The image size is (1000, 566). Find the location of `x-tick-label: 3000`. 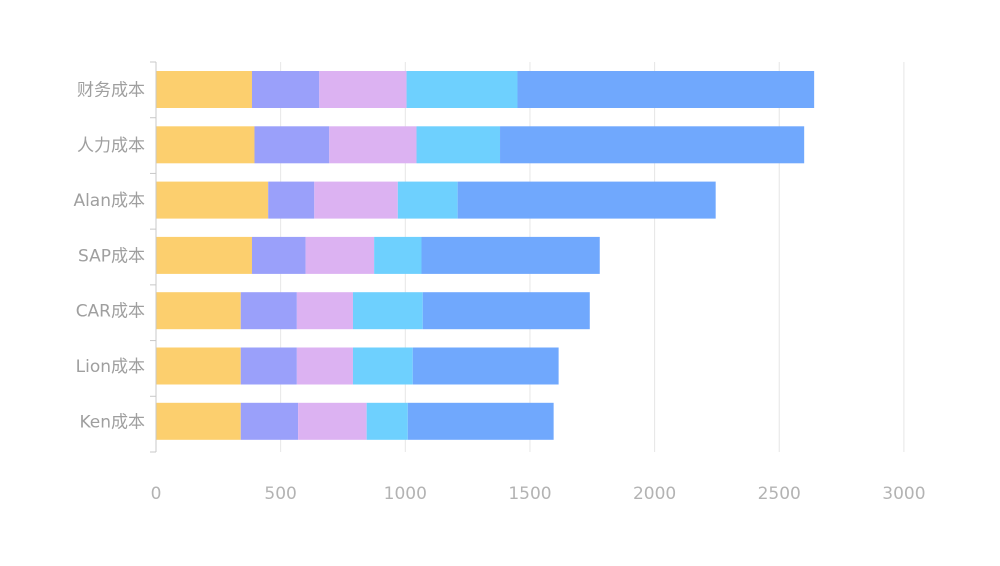

x-tick-label: 3000 is located at coordinates (903, 494).